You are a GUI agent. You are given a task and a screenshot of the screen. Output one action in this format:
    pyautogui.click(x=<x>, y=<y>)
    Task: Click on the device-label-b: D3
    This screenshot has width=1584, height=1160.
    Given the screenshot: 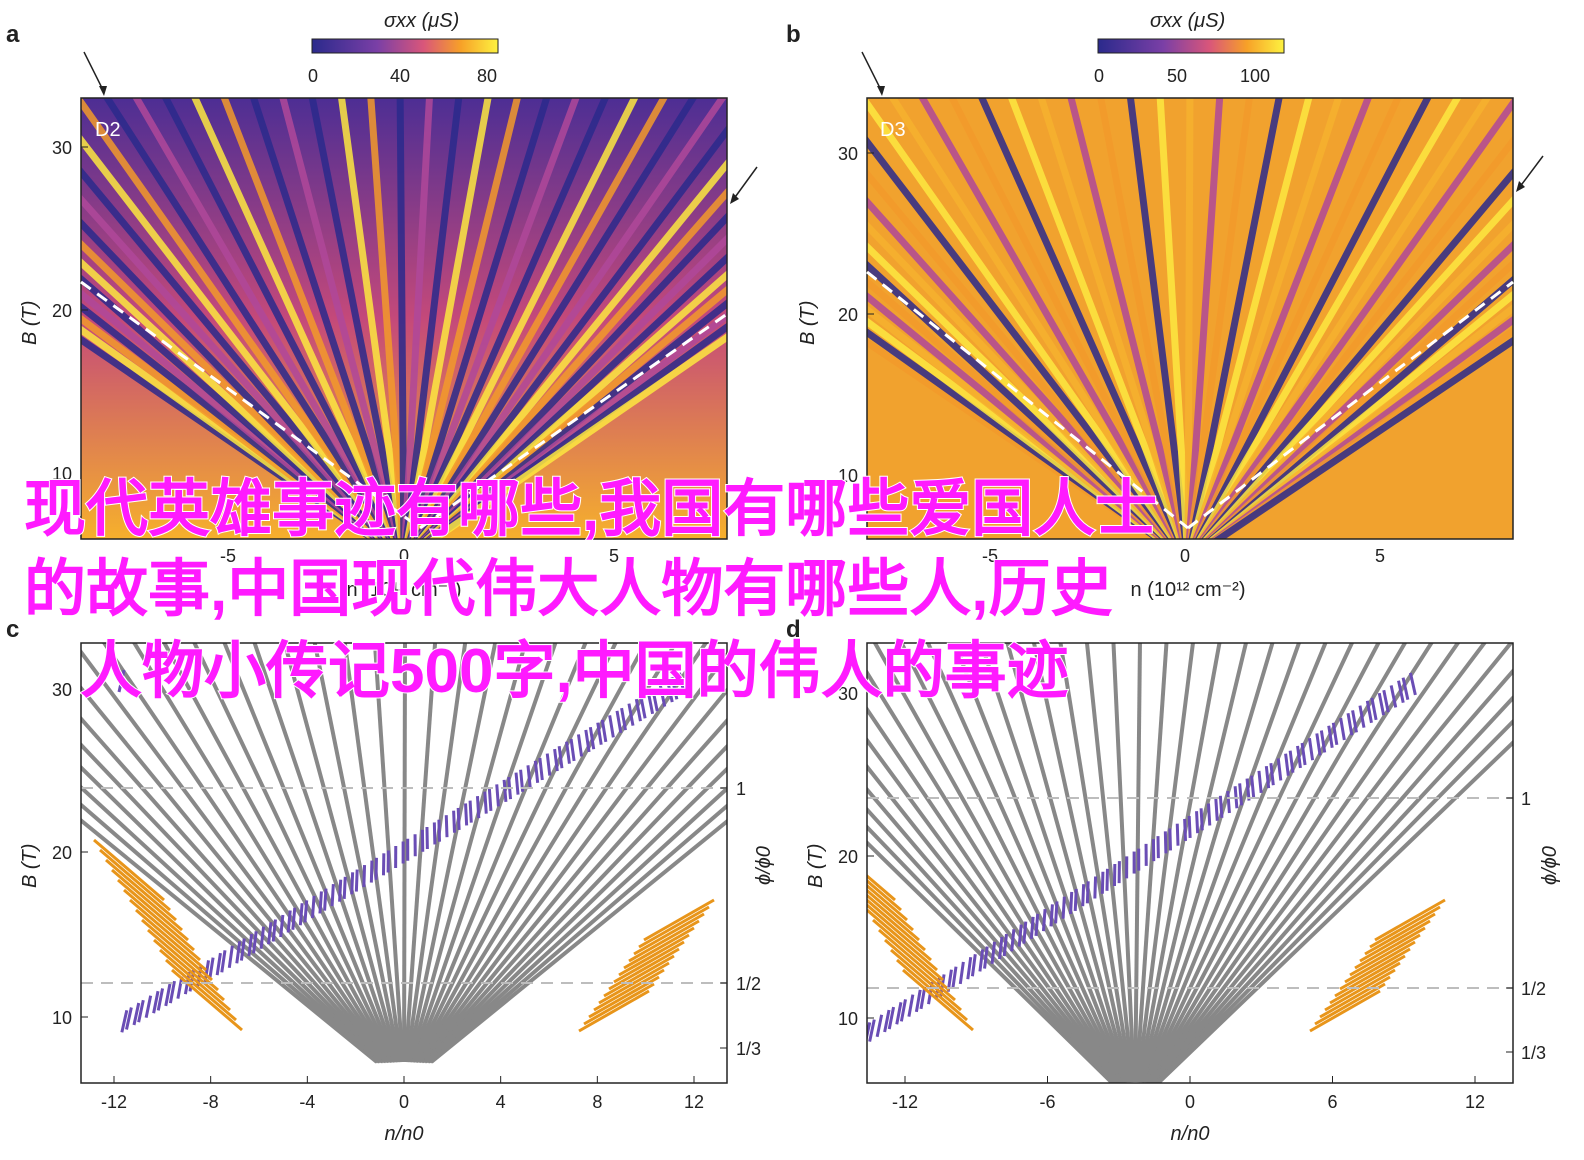 What is the action you would take?
    pyautogui.click(x=893, y=130)
    